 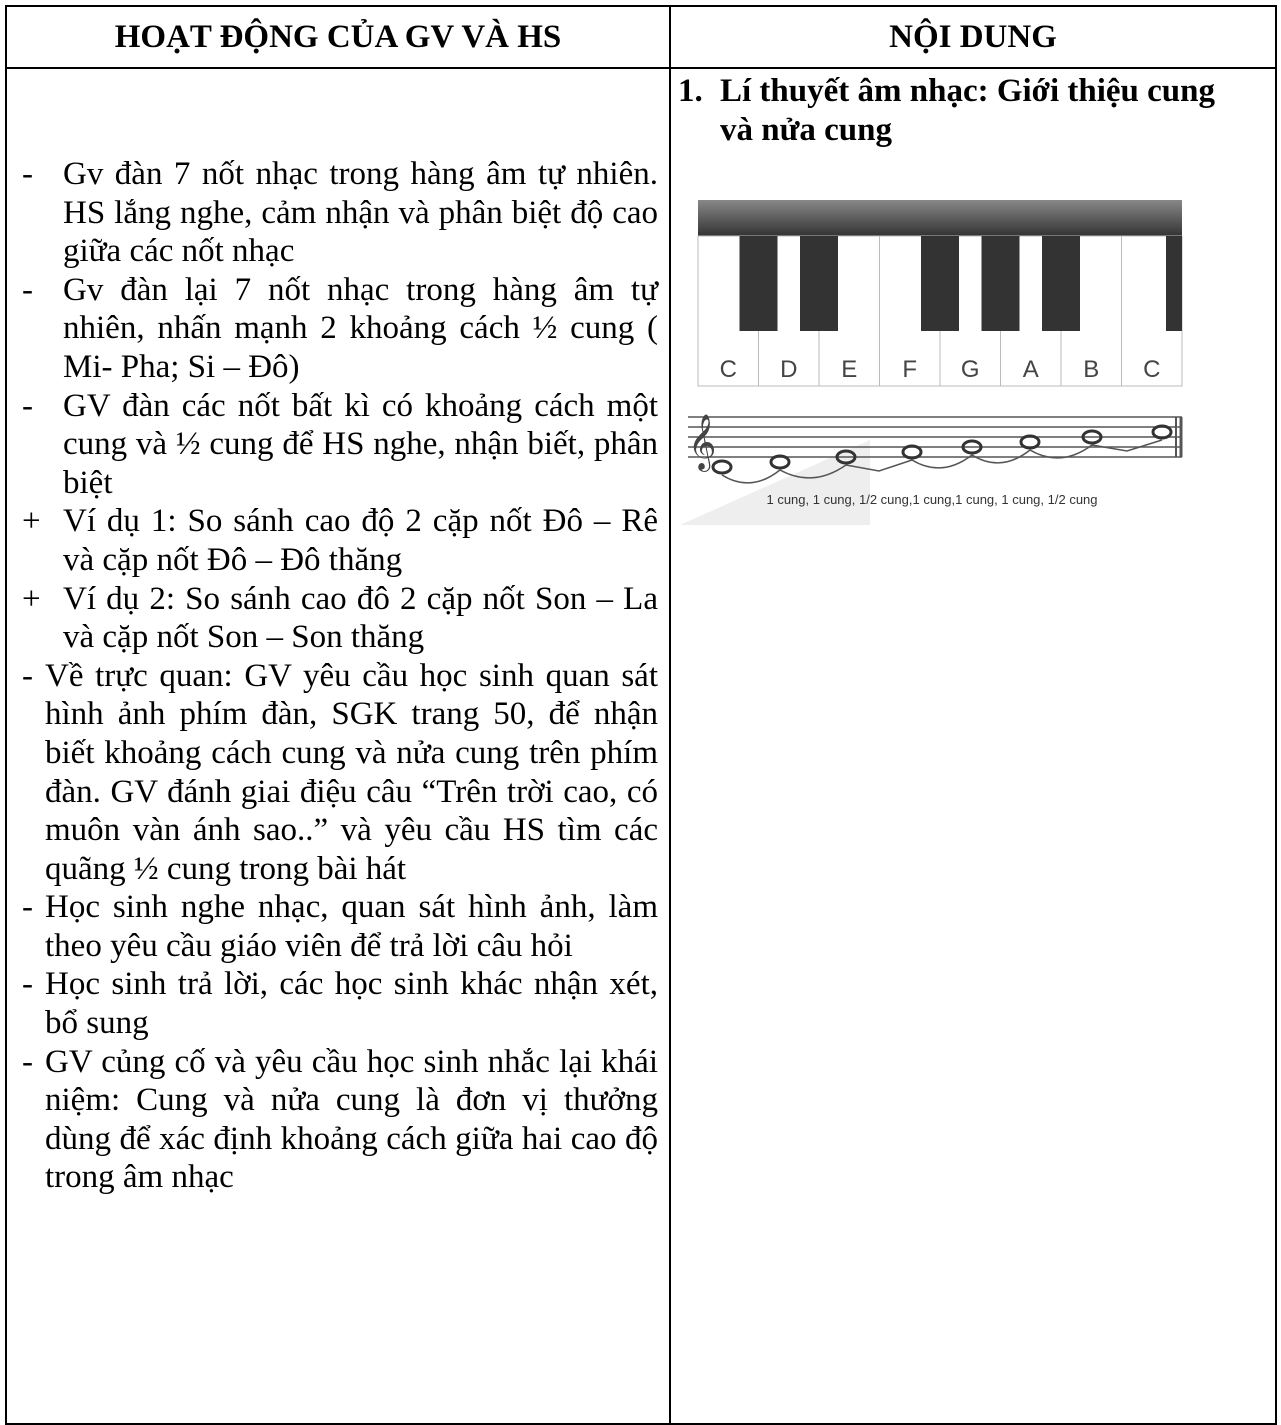 What do you see at coordinates (702, 443) in the screenshot?
I see `clef: 𝄞` at bounding box center [702, 443].